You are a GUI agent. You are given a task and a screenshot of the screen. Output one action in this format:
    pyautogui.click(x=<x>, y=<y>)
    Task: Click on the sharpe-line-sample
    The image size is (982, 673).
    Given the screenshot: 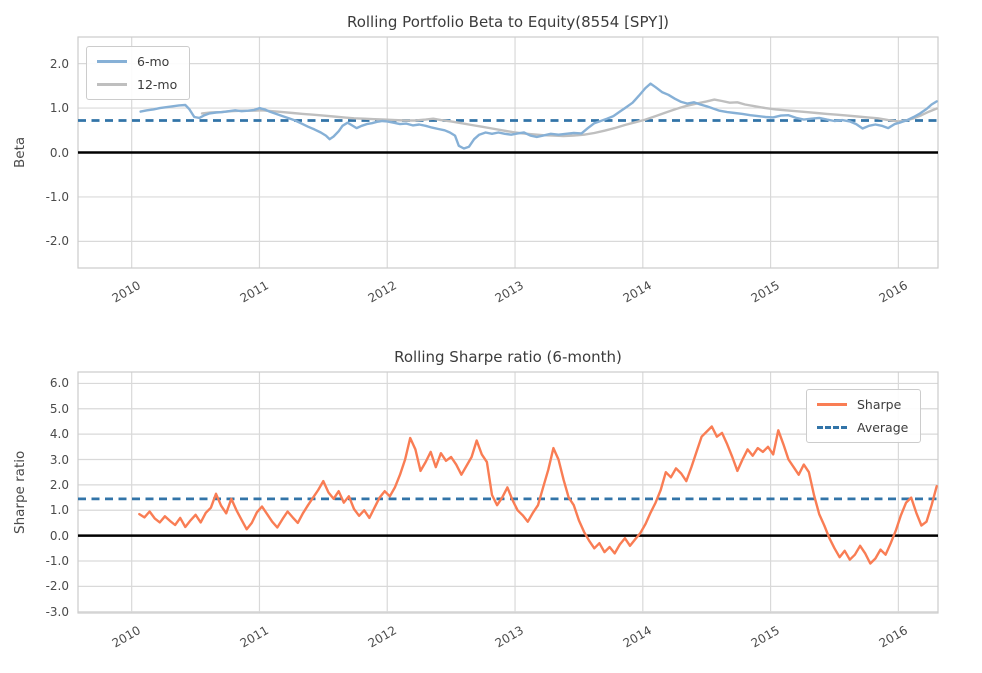 What is the action you would take?
    pyautogui.click(x=832, y=404)
    